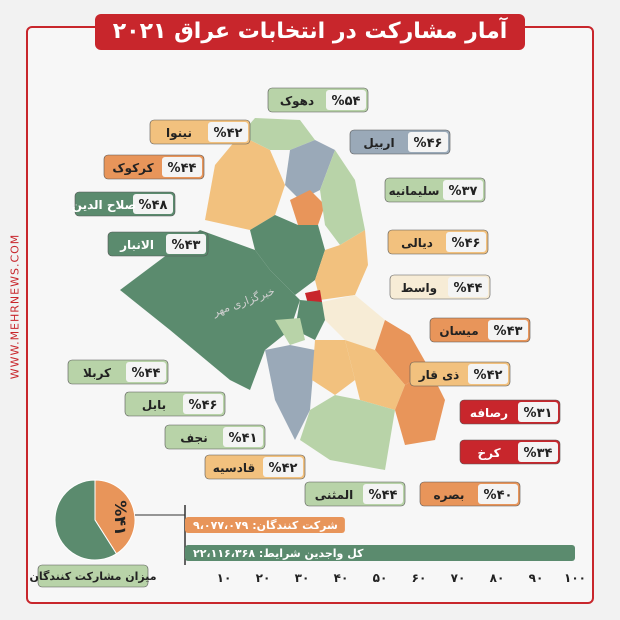 The height and width of the screenshot is (620, 620). What do you see at coordinates (86, 520) in the screenshot?
I see `pie-slice` at bounding box center [86, 520].